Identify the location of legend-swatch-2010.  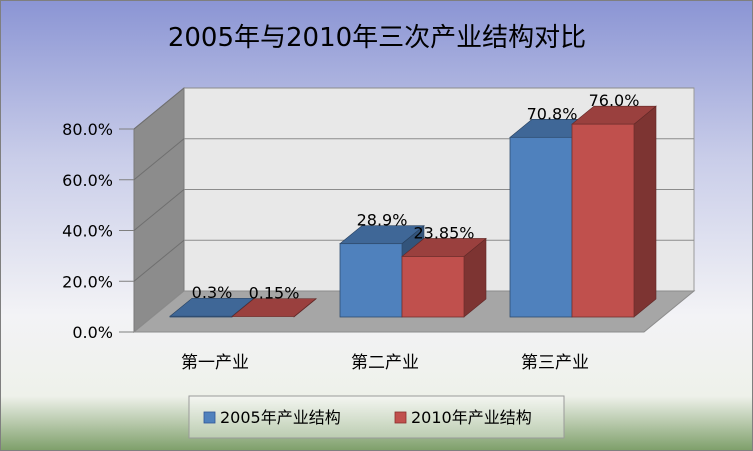
(400, 417).